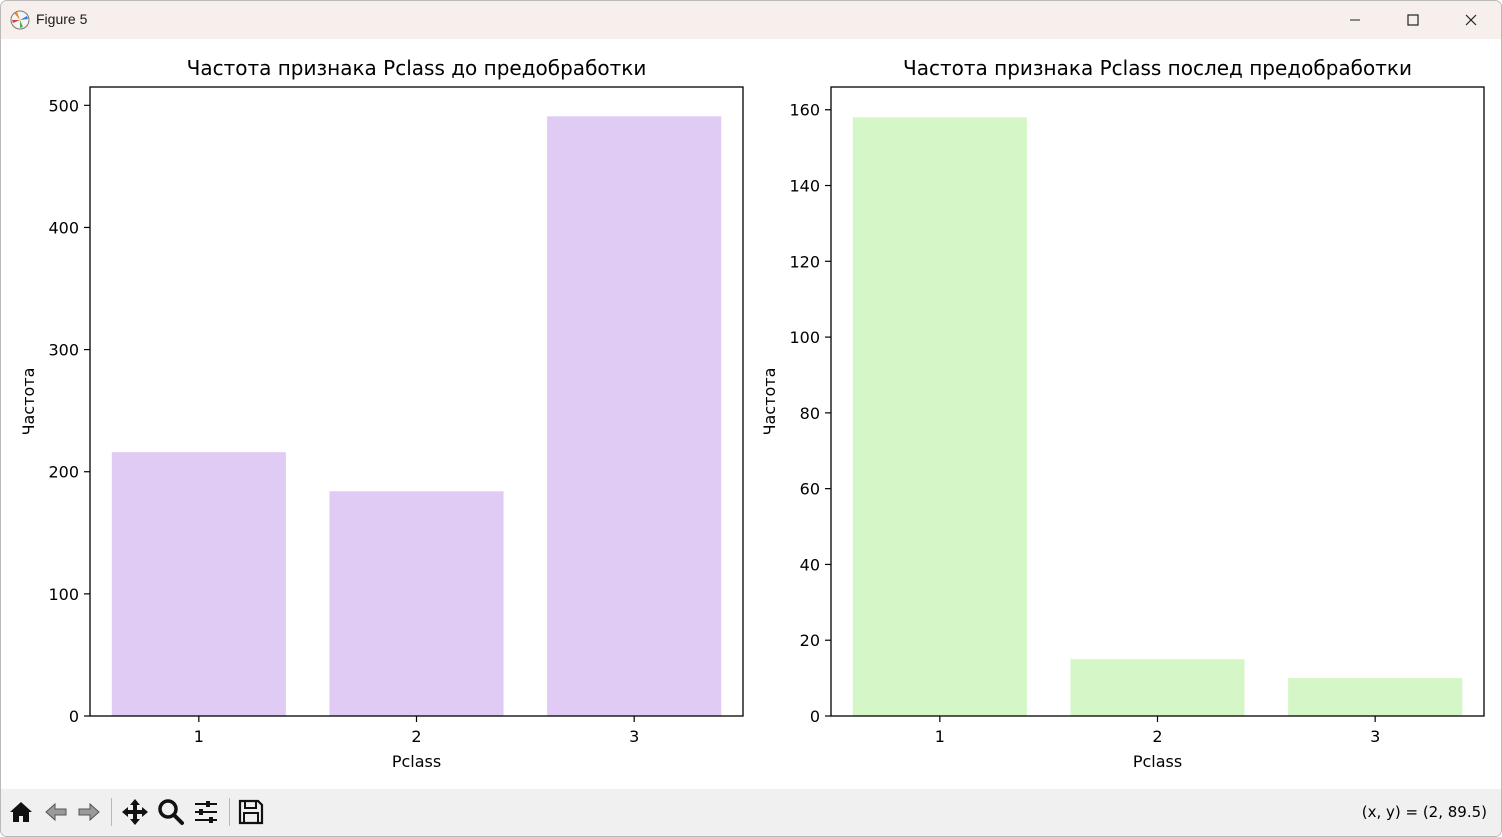 The width and height of the screenshot is (1502, 837). I want to click on y-tick-label: 60, so click(810, 489).